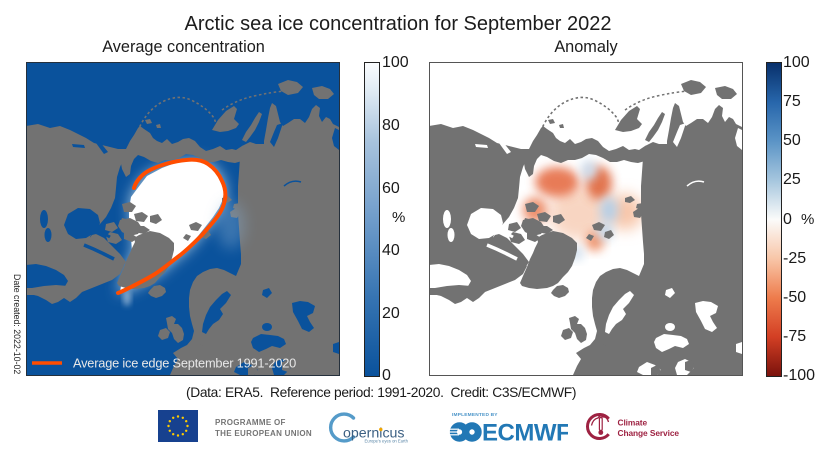  What do you see at coordinates (387, 441) in the screenshot?
I see `svg-text: Europe's eyes on Earth` at bounding box center [387, 441].